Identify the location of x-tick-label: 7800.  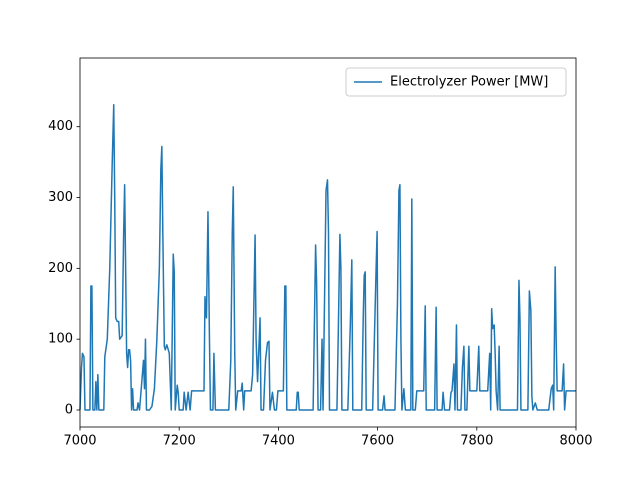
(476, 441).